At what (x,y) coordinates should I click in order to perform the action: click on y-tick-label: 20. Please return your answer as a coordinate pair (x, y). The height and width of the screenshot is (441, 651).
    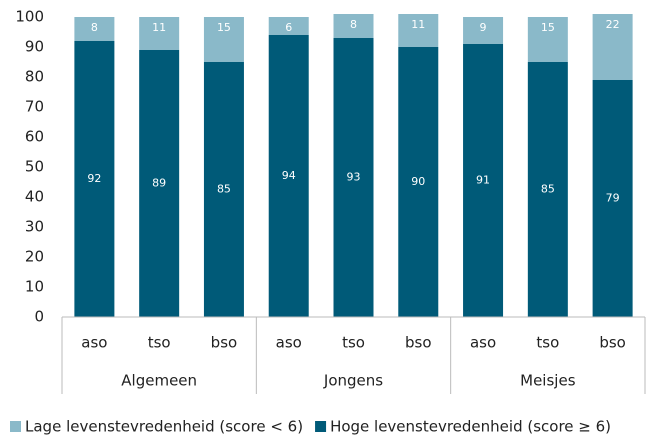
    Looking at the image, I should click on (34, 257).